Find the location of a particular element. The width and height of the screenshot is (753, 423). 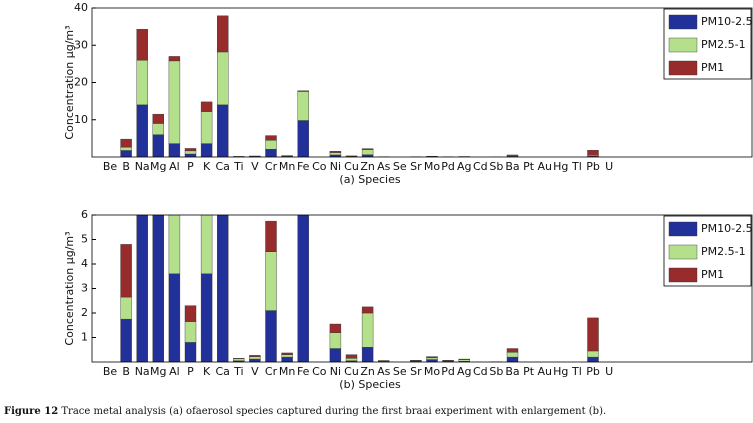

x-tick-label: Pd is located at coordinates (448, 371).